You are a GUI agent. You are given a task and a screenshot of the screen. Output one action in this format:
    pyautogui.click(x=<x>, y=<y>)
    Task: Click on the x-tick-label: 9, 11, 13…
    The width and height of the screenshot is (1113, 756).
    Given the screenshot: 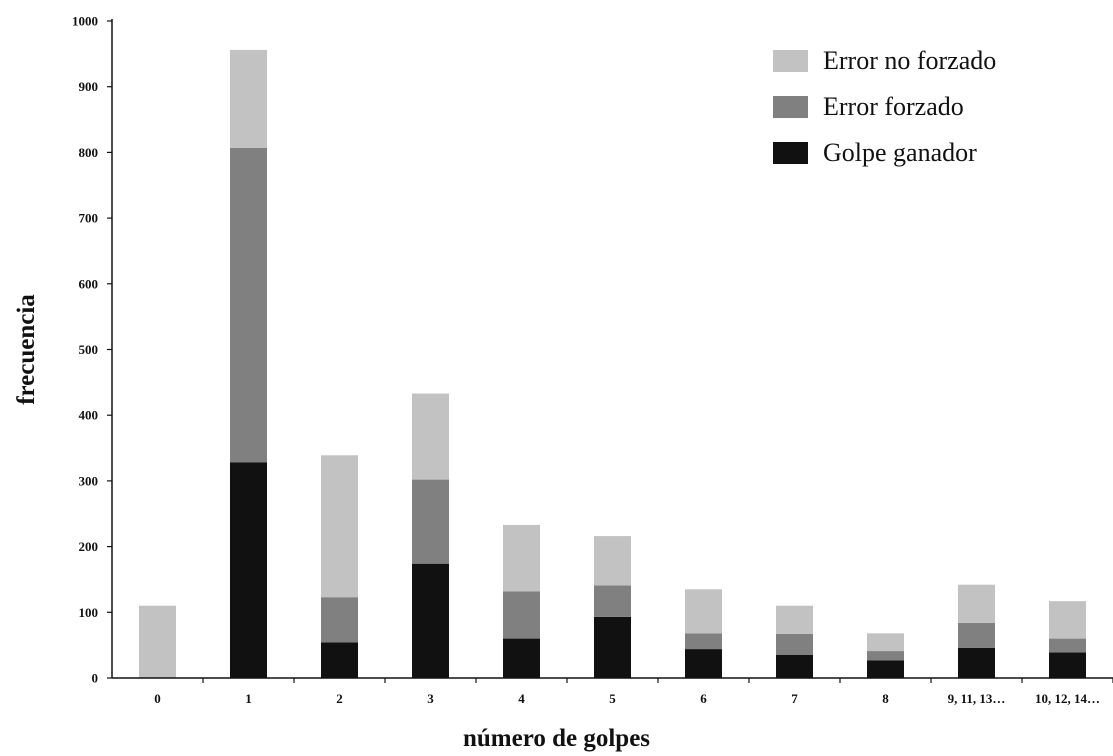 What is the action you would take?
    pyautogui.click(x=977, y=698)
    